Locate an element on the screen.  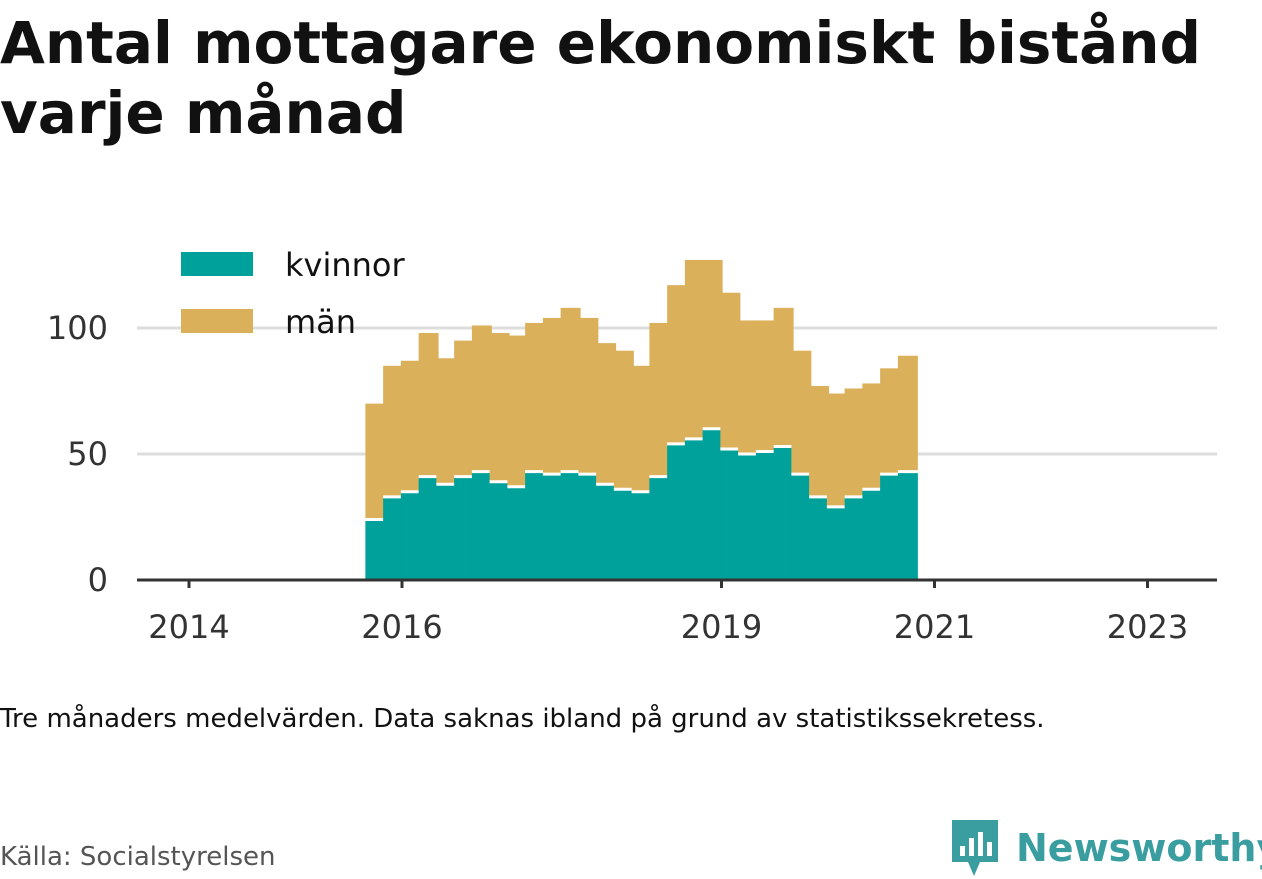
axes: 2014 2016 2019 2021 2023 is located at coordinates (677, 612).